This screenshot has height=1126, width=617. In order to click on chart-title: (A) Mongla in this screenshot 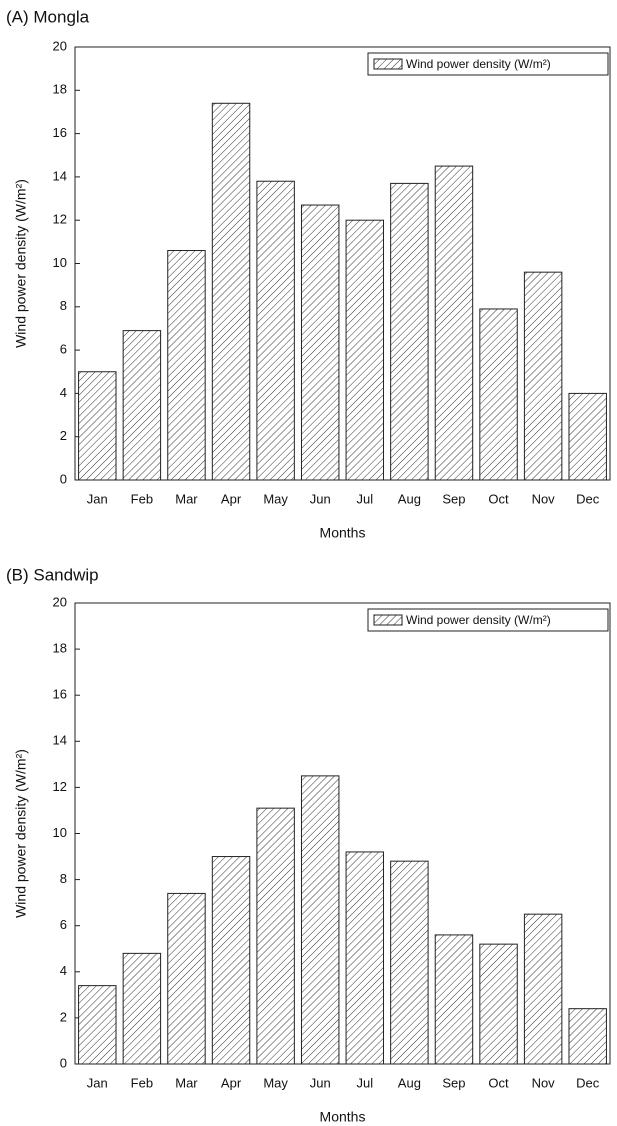, I will do `click(48, 16)`.